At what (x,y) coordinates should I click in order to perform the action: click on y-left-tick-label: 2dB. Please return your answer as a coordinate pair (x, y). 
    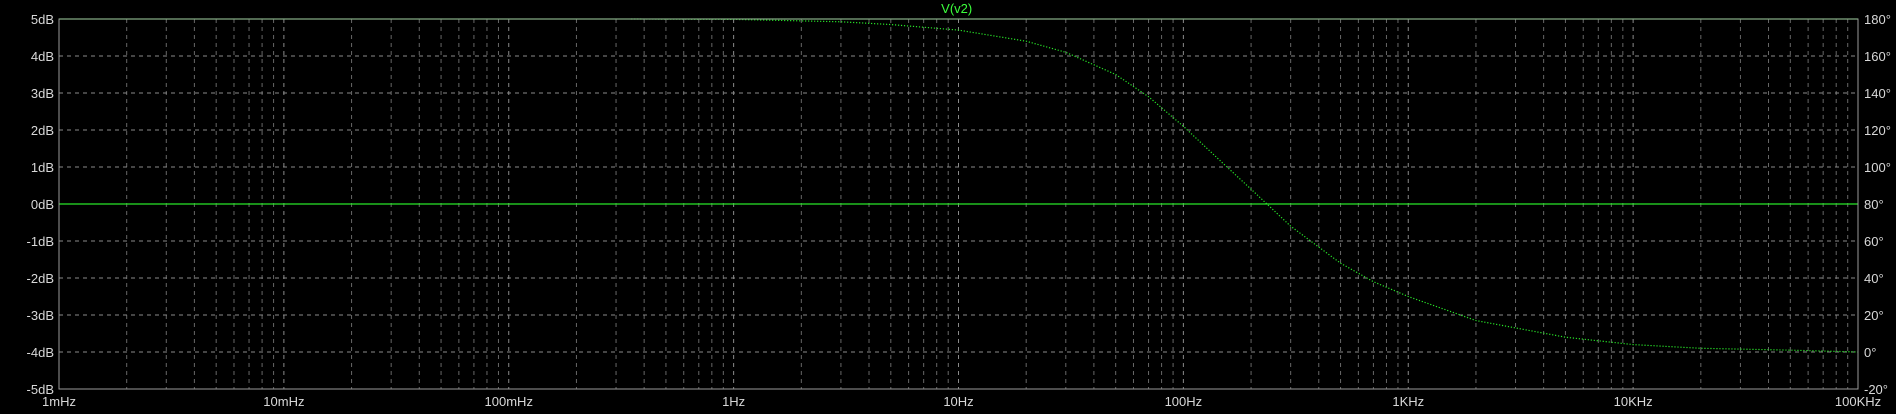
    Looking at the image, I should click on (42, 130).